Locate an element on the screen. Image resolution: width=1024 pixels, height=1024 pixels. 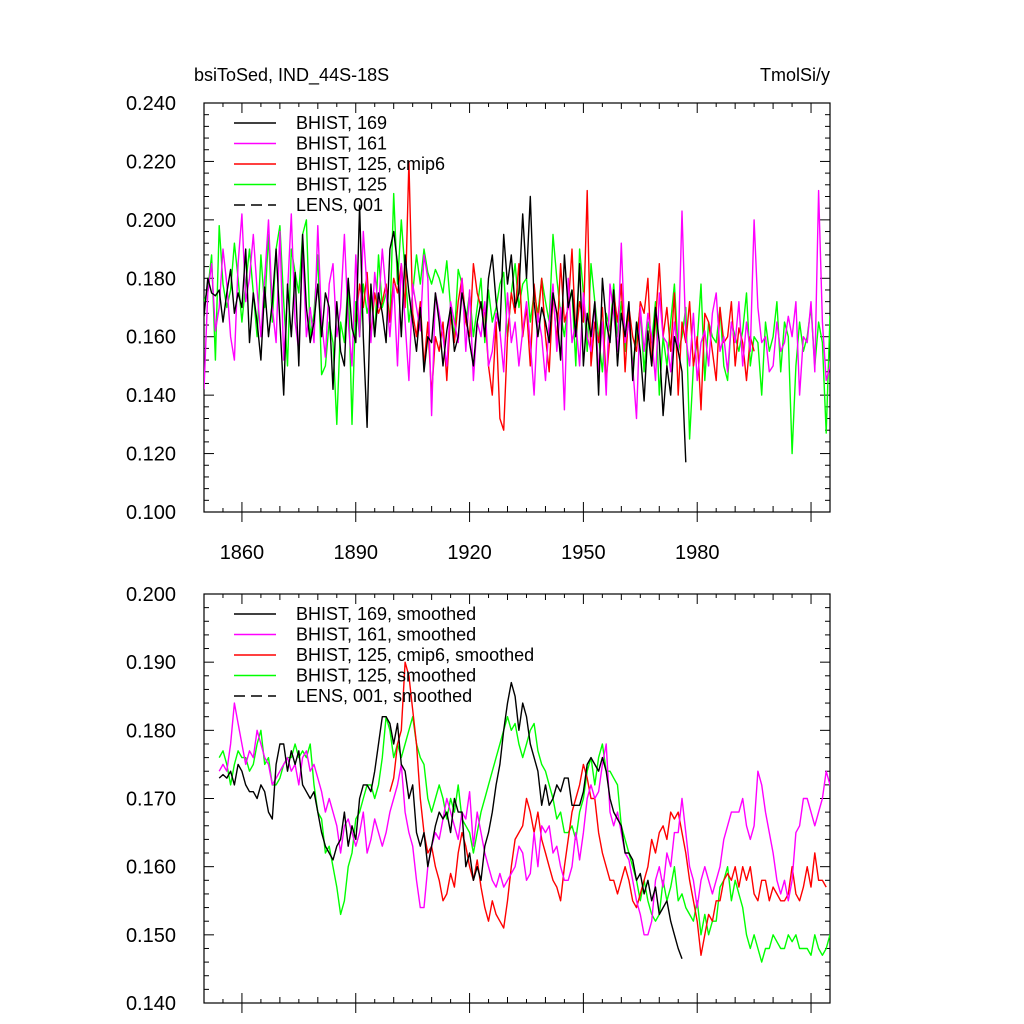
legend-label-4: BHIST, 125, smoothed is located at coordinates (386, 676).